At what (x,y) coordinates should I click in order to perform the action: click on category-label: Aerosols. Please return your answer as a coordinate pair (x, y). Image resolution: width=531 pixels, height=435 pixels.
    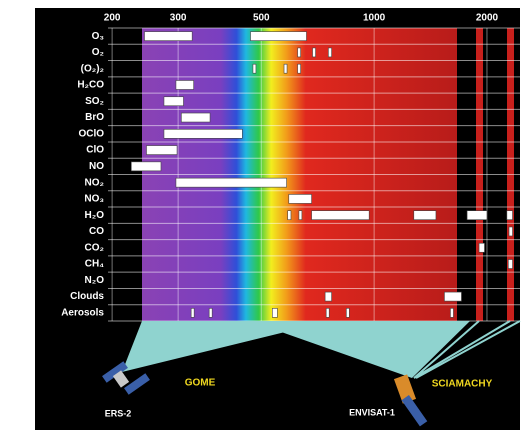
    Looking at the image, I should click on (82, 313).